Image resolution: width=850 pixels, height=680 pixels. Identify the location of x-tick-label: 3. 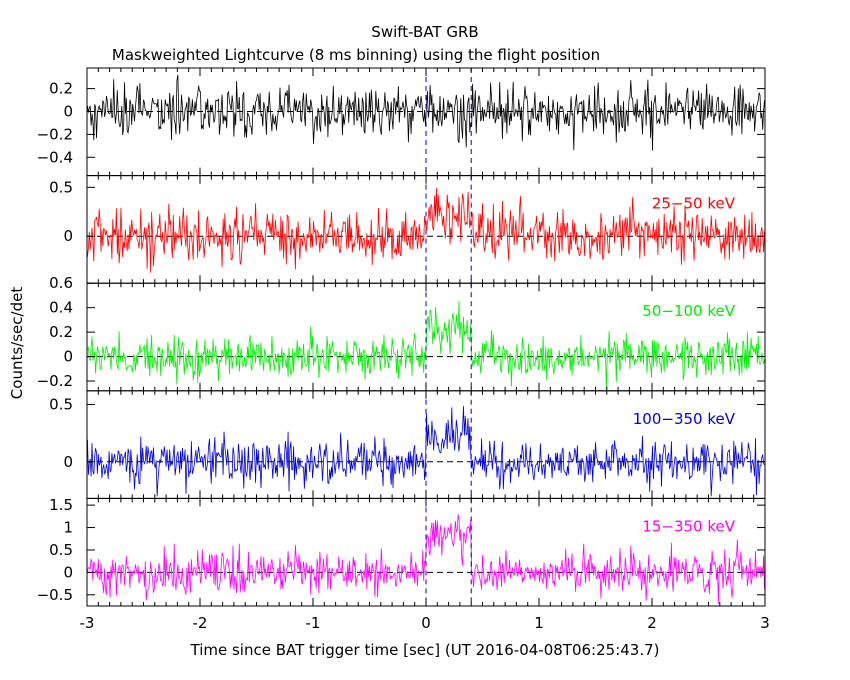
(765, 623).